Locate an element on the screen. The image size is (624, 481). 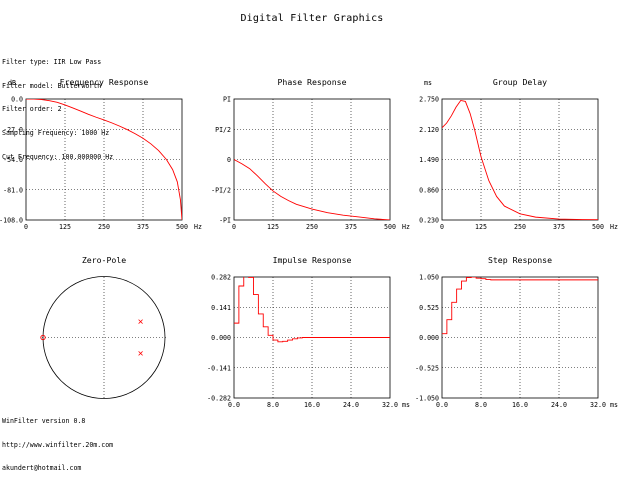
group-delay-ytick-2: 1.490 is located at coordinates (429, 160).